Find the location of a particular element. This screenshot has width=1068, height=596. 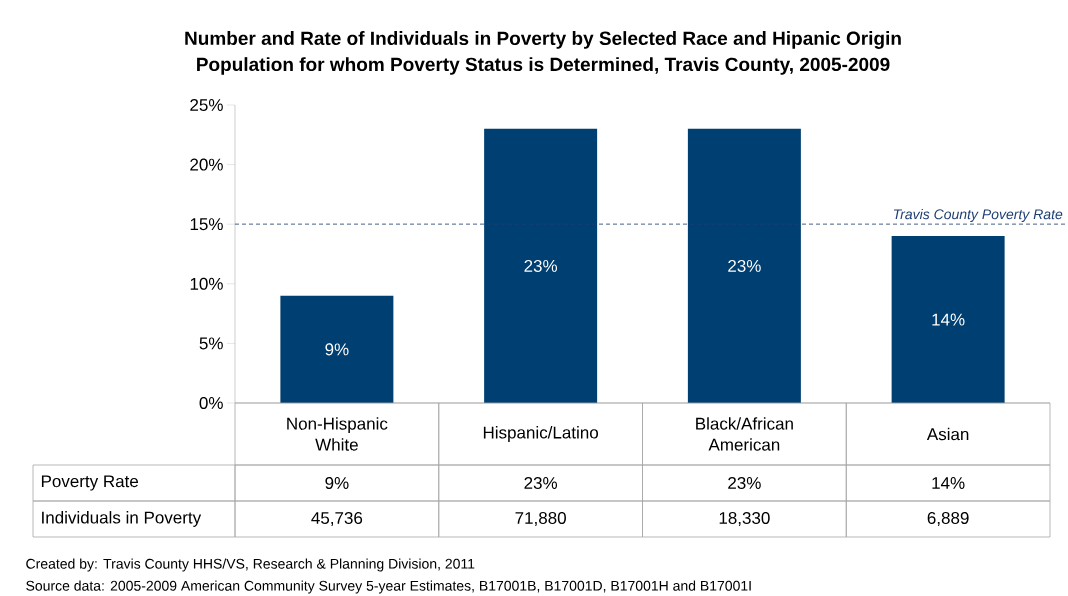

text: 71,880 is located at coordinates (540, 519).